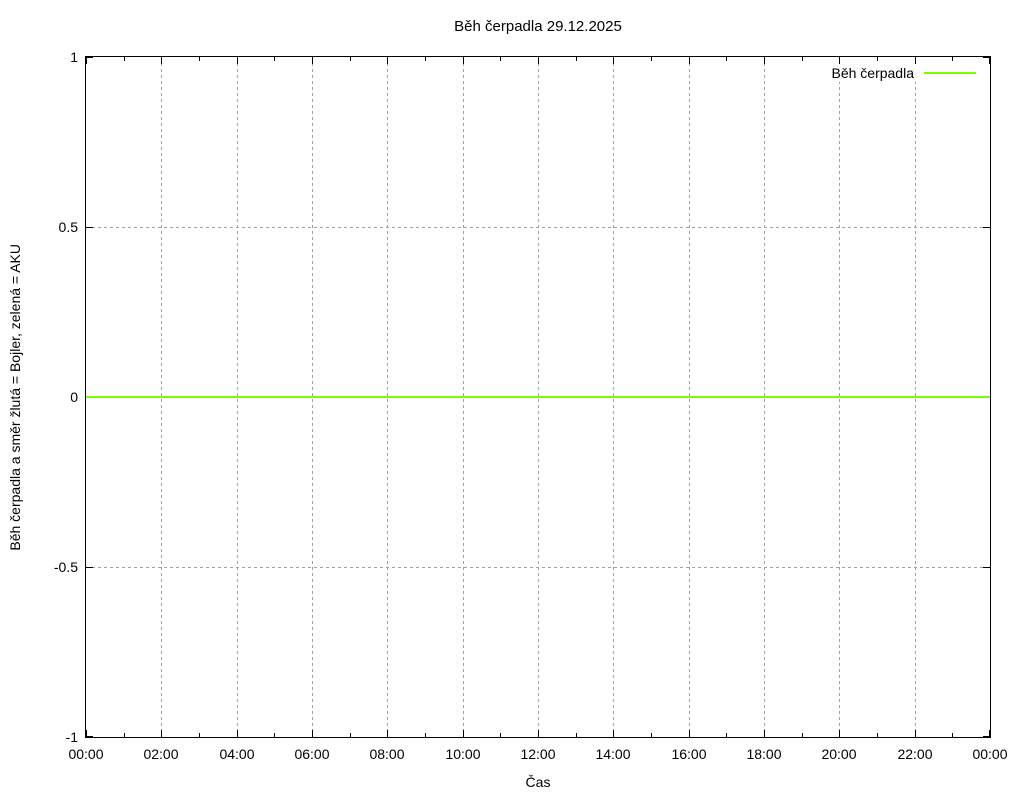  What do you see at coordinates (463, 754) in the screenshot?
I see `x-tick-label: 10:00` at bounding box center [463, 754].